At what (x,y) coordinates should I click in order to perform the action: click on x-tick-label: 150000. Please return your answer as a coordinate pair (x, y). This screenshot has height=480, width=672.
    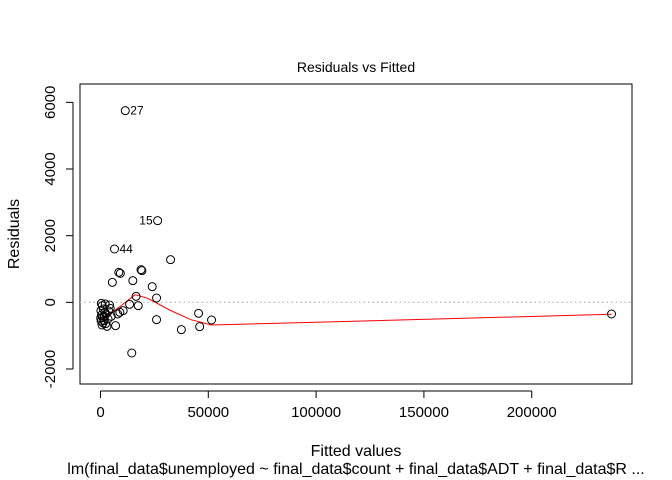
    Looking at the image, I should click on (424, 412).